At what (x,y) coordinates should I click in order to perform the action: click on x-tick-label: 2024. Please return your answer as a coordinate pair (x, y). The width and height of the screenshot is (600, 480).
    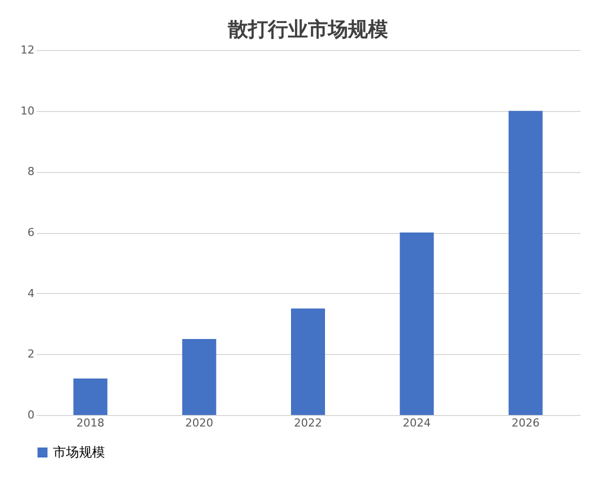
    Looking at the image, I should click on (416, 423).